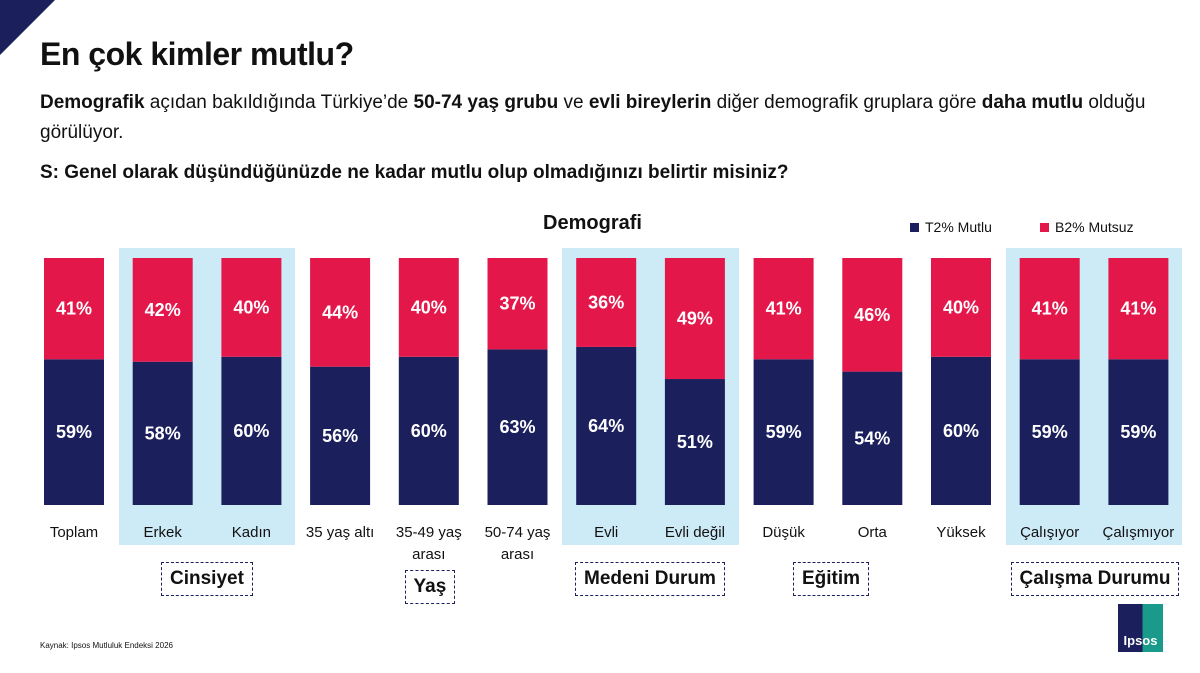 The width and height of the screenshot is (1200, 673). Describe the element at coordinates (1138, 532) in the screenshot. I see `category-label: Çalışmıyor` at that location.